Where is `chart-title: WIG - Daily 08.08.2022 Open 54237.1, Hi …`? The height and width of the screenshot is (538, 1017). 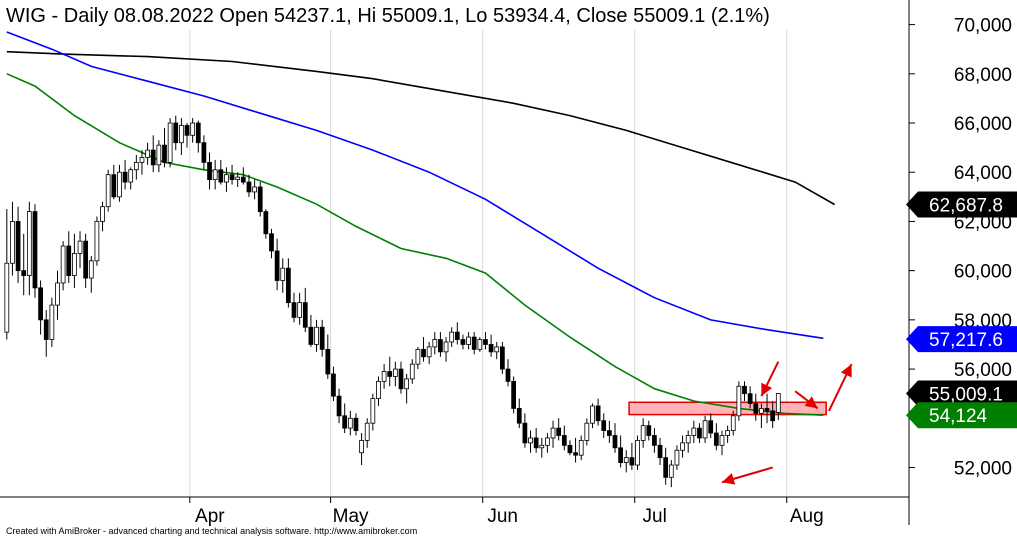 chart-title: WIG - Daily 08.08.2022 Open 54237.1, Hi … is located at coordinates (388, 16).